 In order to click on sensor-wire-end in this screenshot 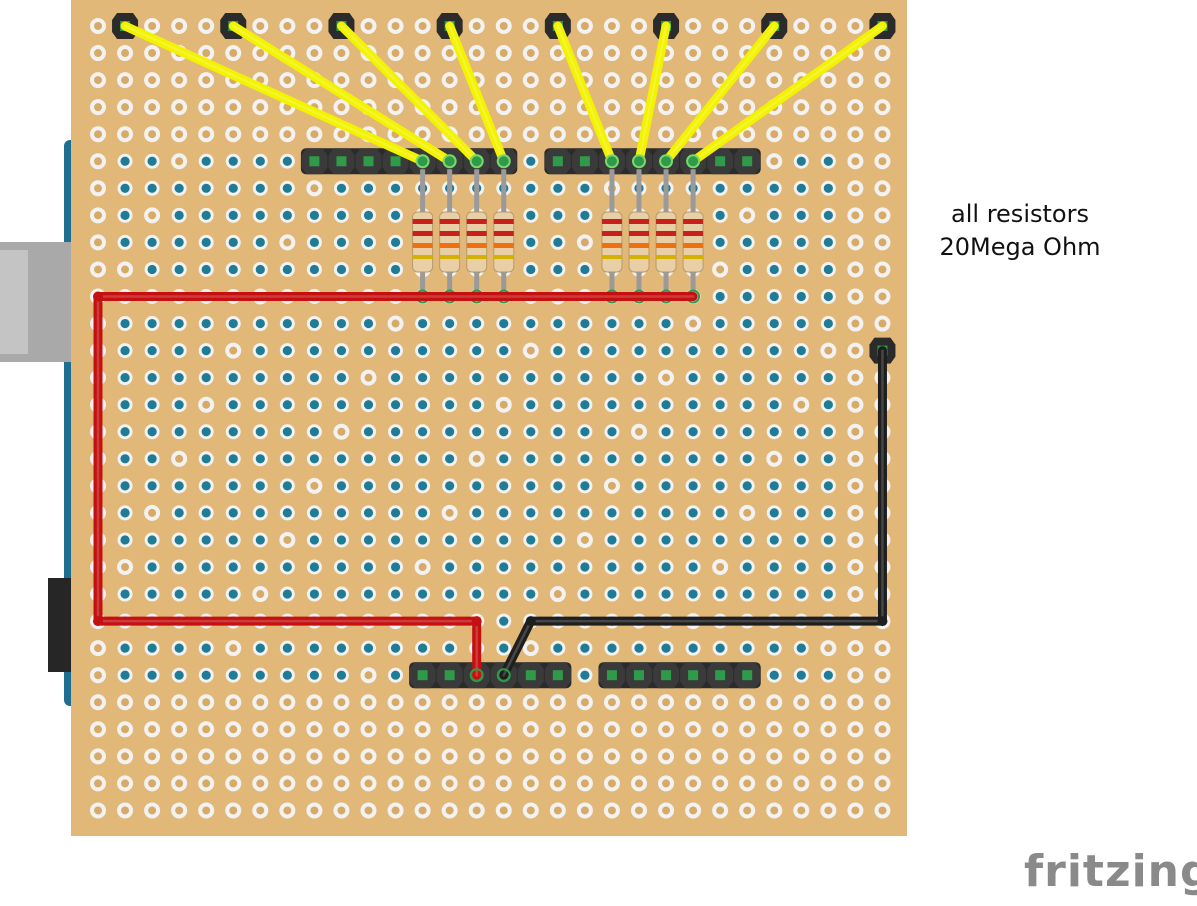, I will do `click(422, 161)`.